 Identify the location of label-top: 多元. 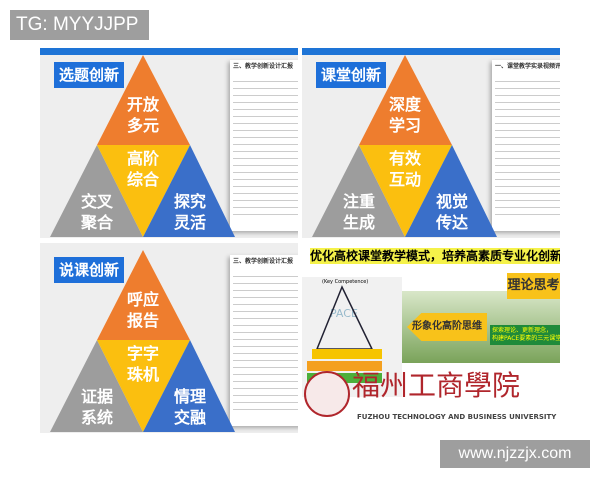
(143, 125).